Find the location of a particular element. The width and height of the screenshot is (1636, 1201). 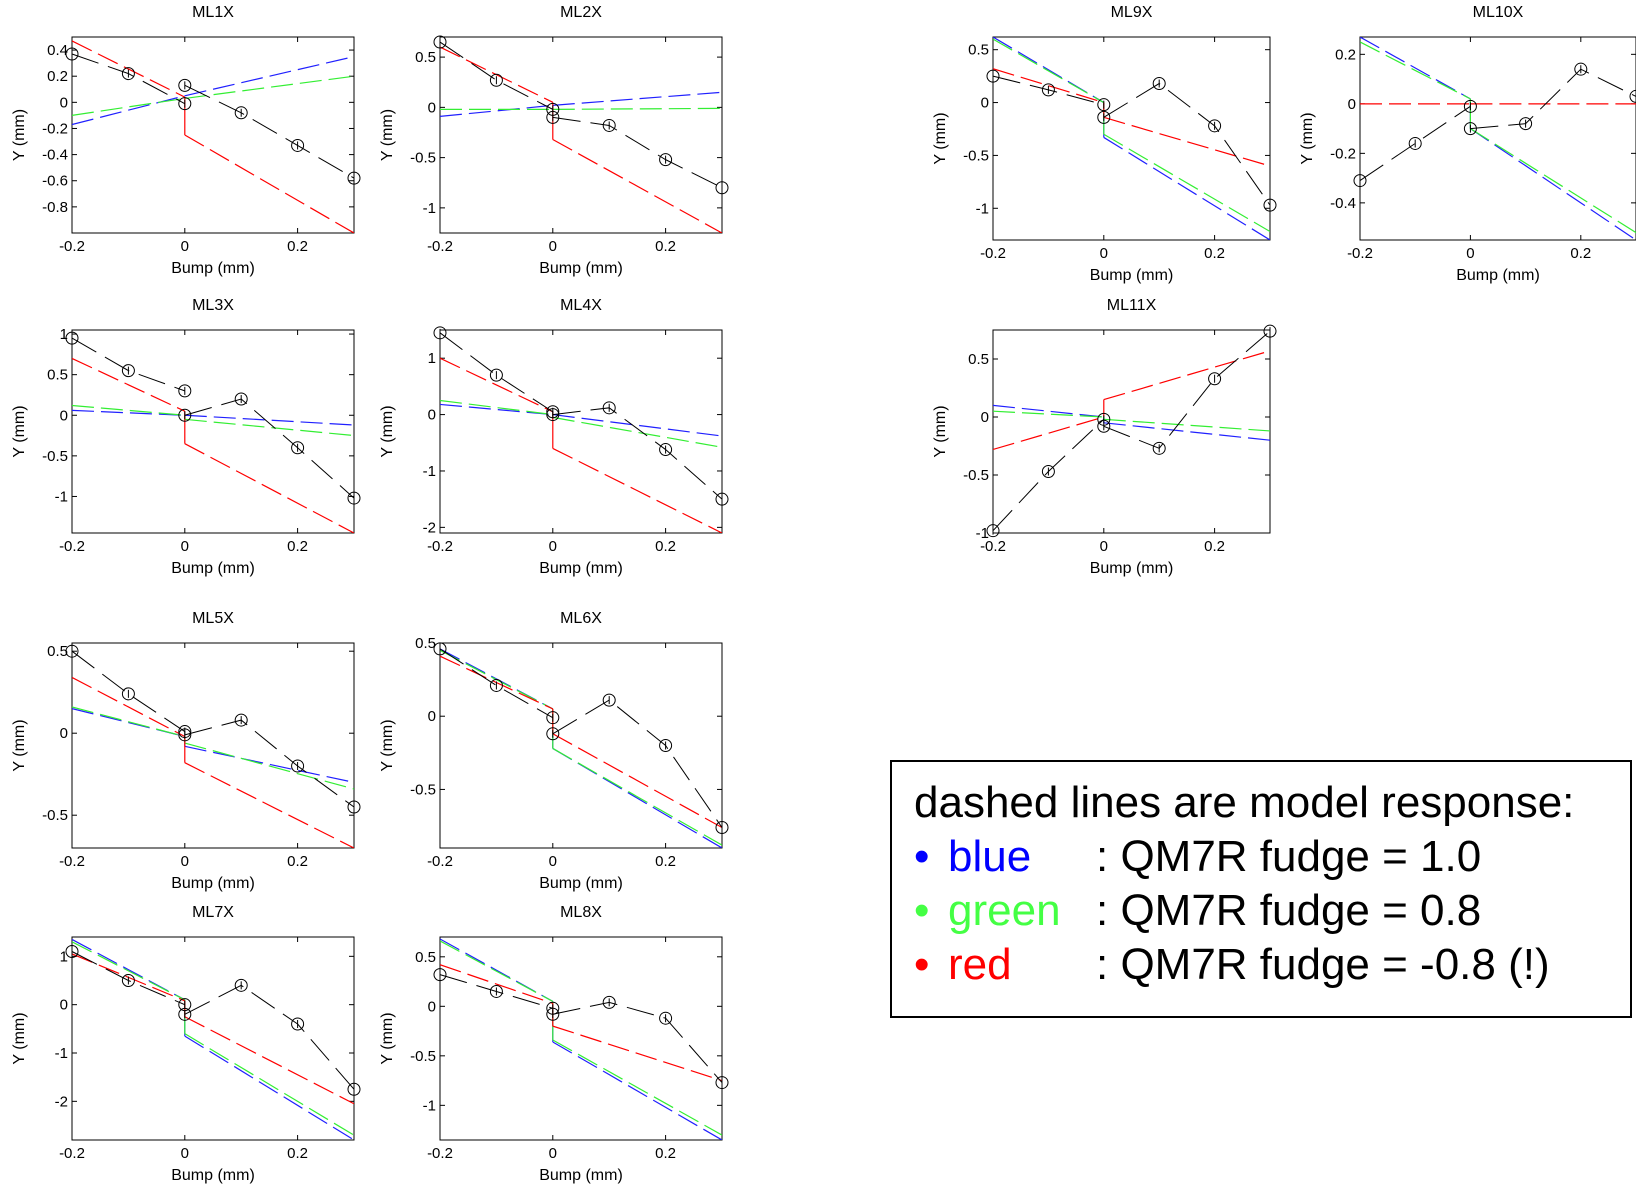

chart-ml8x: -0.2 0 0.2 0.5 0 -0.5 -1 ML8X Bump (mm) Y (mm) is located at coordinates (554, 1044).